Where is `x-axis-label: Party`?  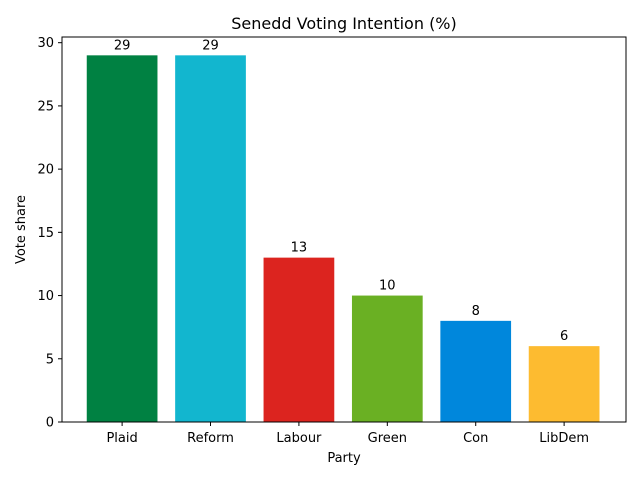
x-axis-label: Party is located at coordinates (344, 458).